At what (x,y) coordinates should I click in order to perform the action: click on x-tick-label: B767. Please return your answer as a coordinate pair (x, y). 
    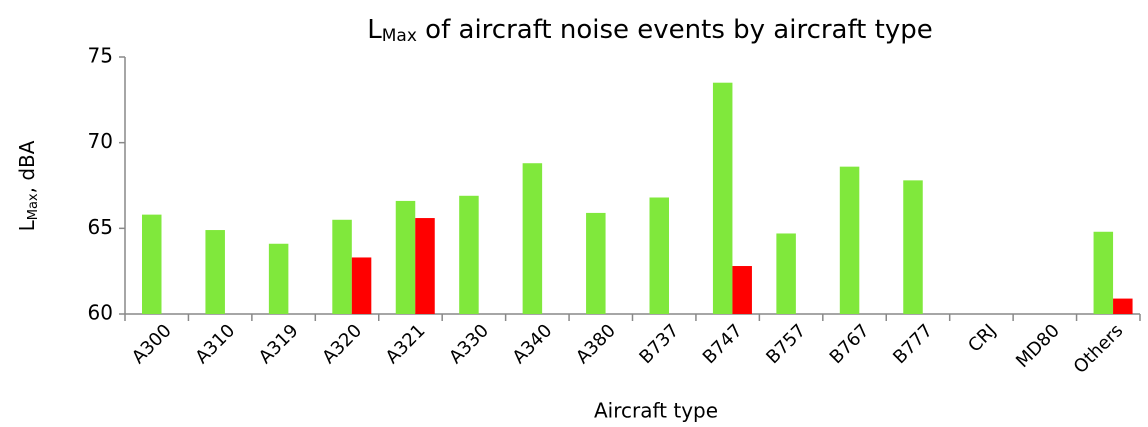
    Looking at the image, I should click on (850, 344).